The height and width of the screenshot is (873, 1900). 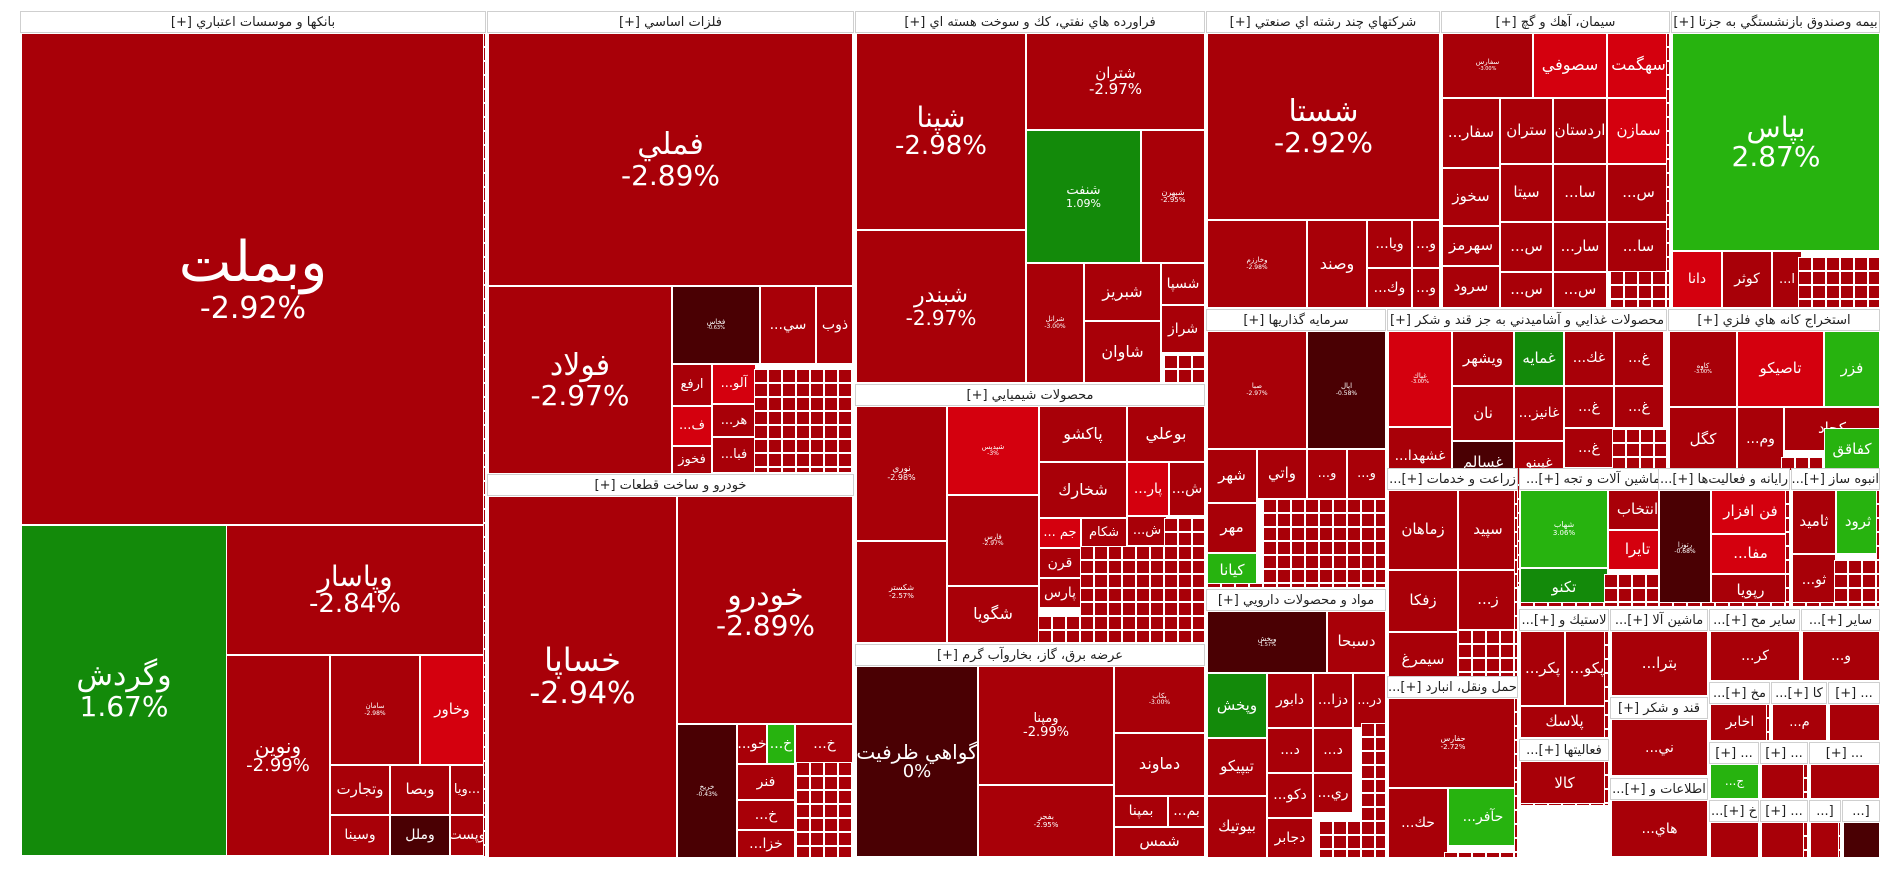 I want to click on tile: ... جم, so click(x=1060, y=533).